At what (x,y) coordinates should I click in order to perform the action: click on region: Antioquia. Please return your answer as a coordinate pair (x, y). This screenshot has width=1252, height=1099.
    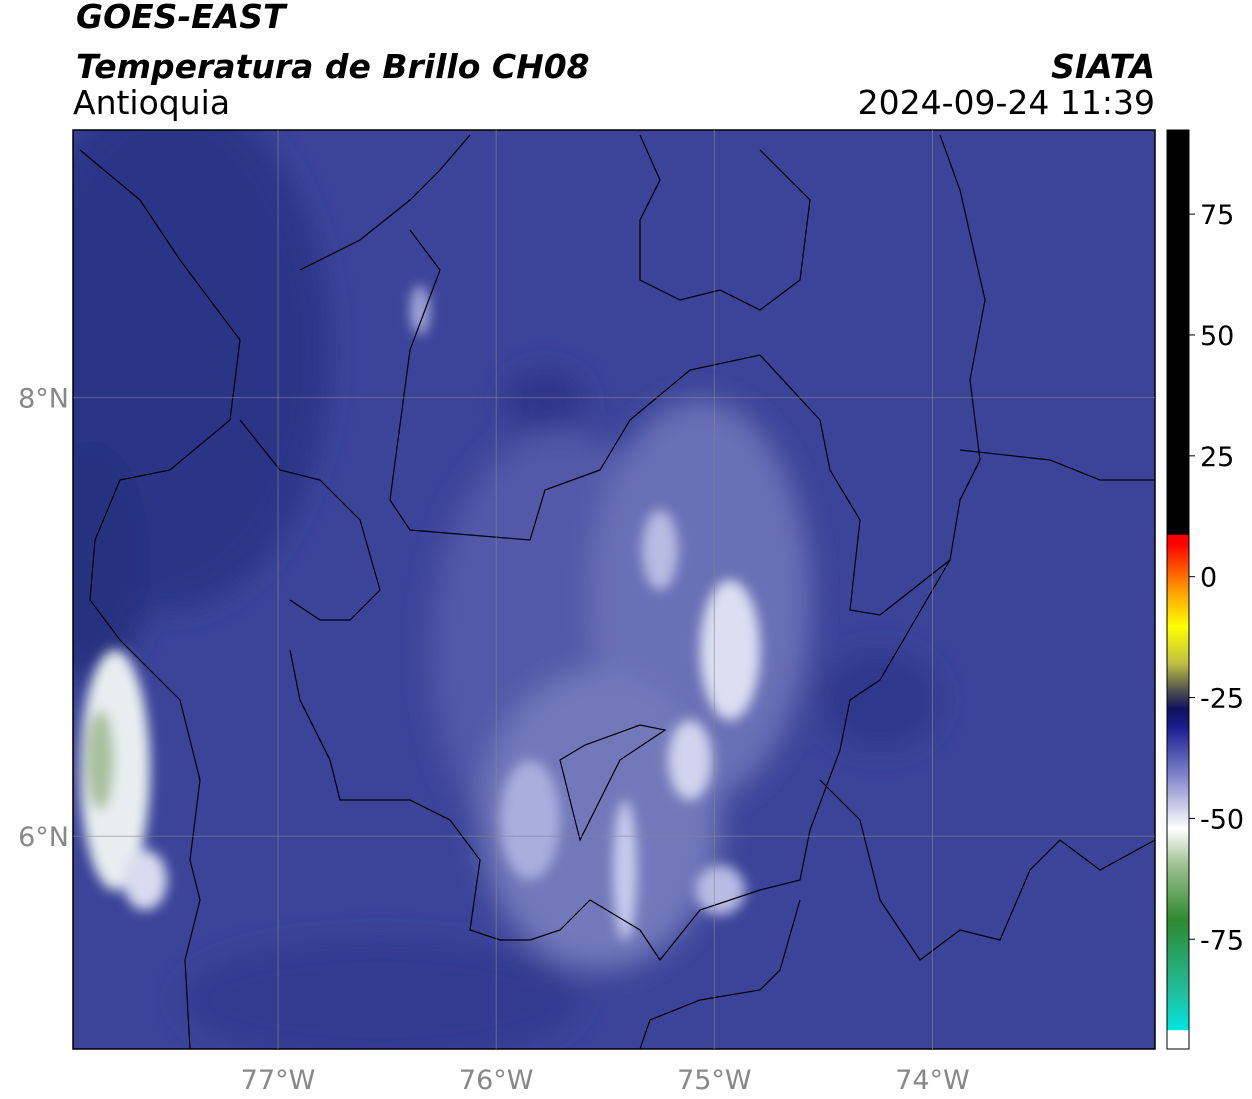
    Looking at the image, I should click on (151, 102).